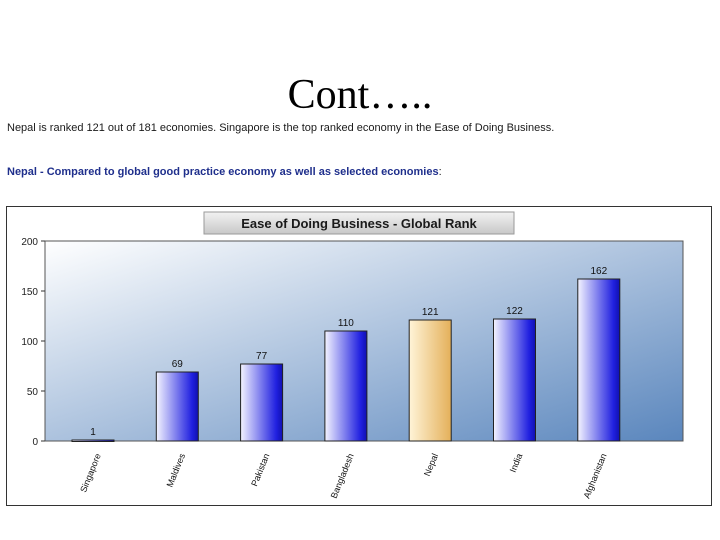 Image resolution: width=720 pixels, height=540 pixels. What do you see at coordinates (599, 360) in the screenshot?
I see `bar-afghanistan` at bounding box center [599, 360].